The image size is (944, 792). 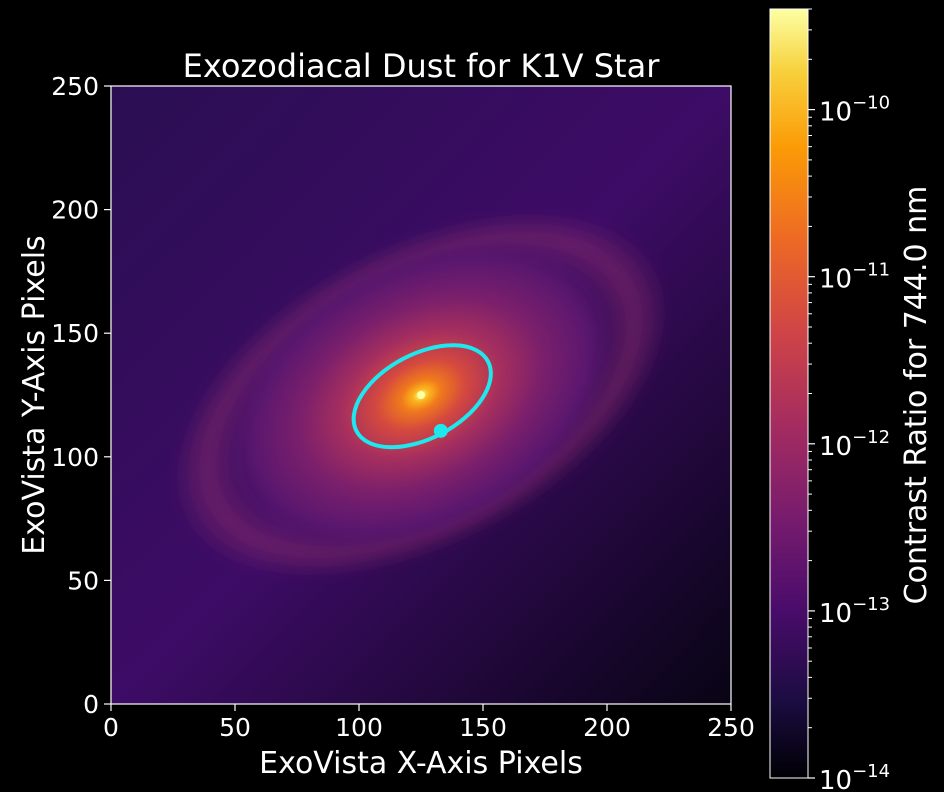 What do you see at coordinates (75, 333) in the screenshot?
I see `y-tick-label: 150` at bounding box center [75, 333].